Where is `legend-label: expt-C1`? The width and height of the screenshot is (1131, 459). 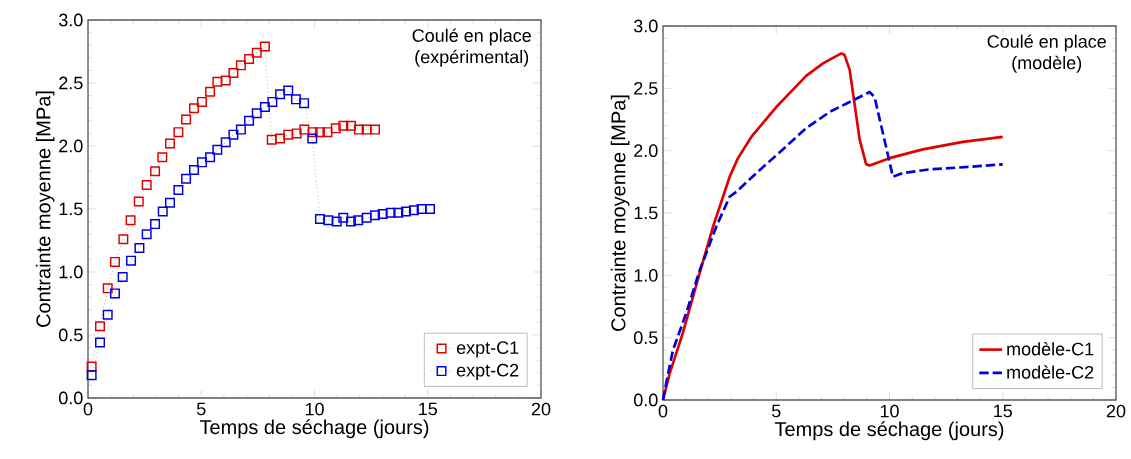 legend-label: expt-C1 is located at coordinates (487, 349).